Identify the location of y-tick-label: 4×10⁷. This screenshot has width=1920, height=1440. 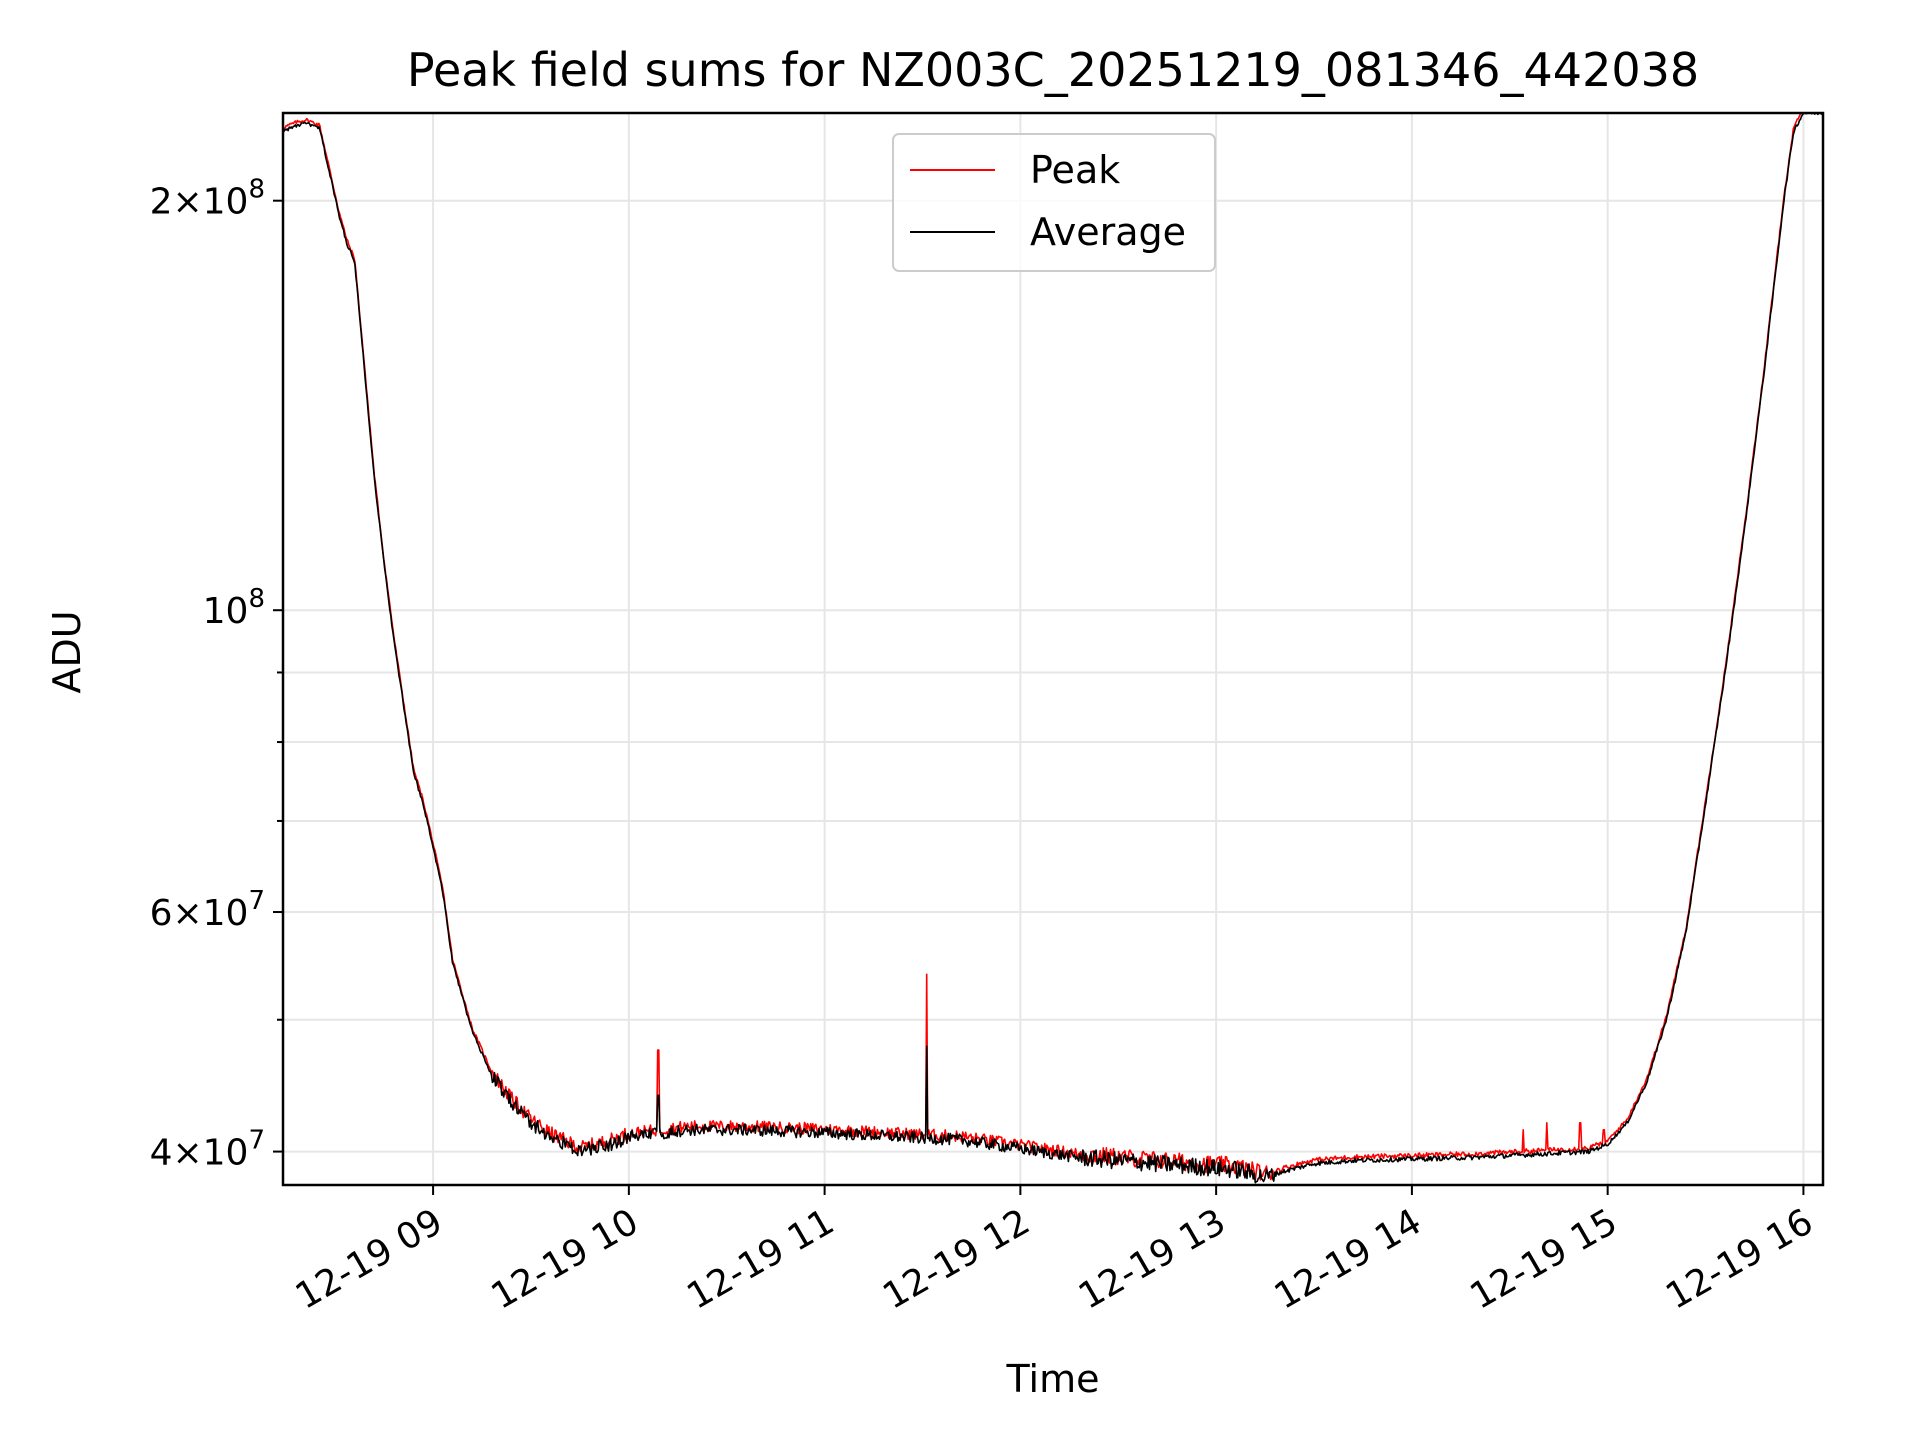
(207, 1150).